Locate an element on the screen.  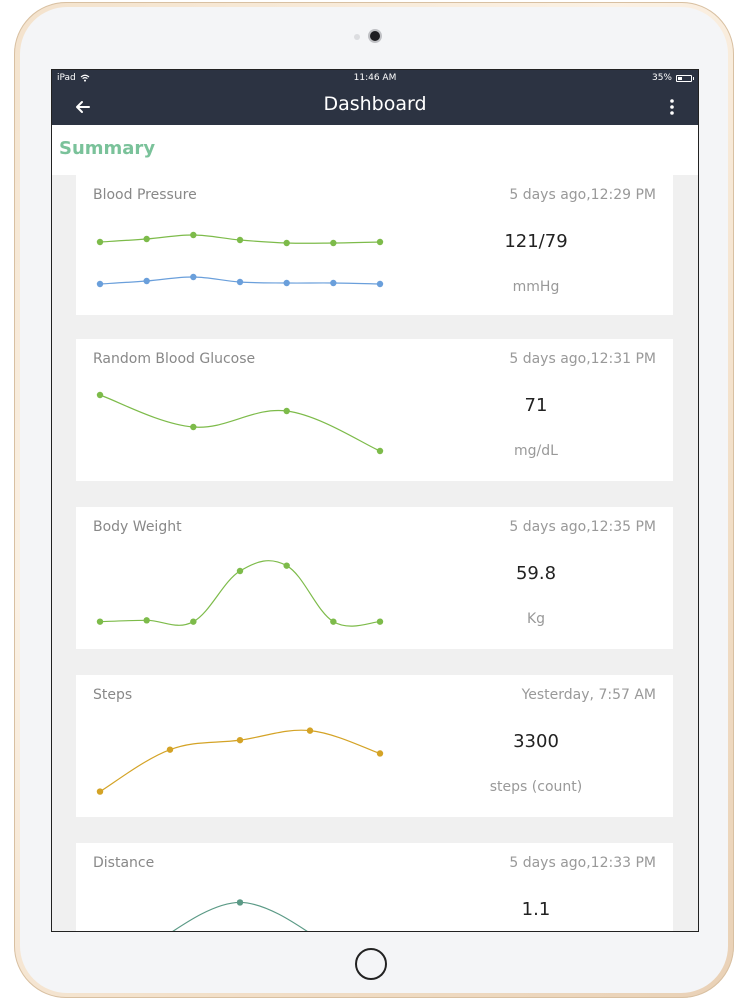
card-value: 59.8 is located at coordinates (536, 573).